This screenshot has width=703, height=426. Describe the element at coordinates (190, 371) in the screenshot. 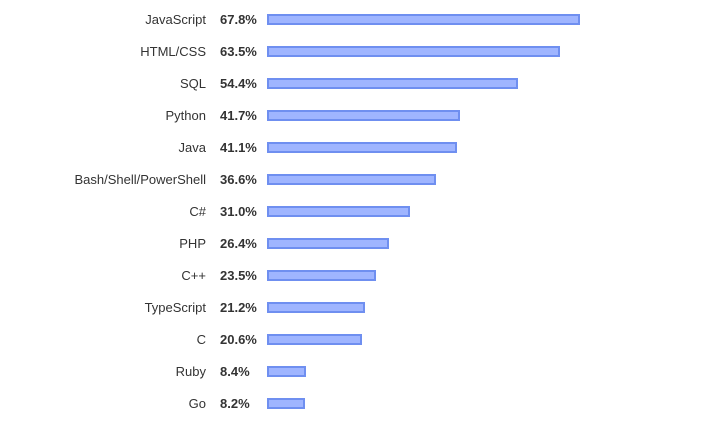

I see `category-label: Ruby` at that location.